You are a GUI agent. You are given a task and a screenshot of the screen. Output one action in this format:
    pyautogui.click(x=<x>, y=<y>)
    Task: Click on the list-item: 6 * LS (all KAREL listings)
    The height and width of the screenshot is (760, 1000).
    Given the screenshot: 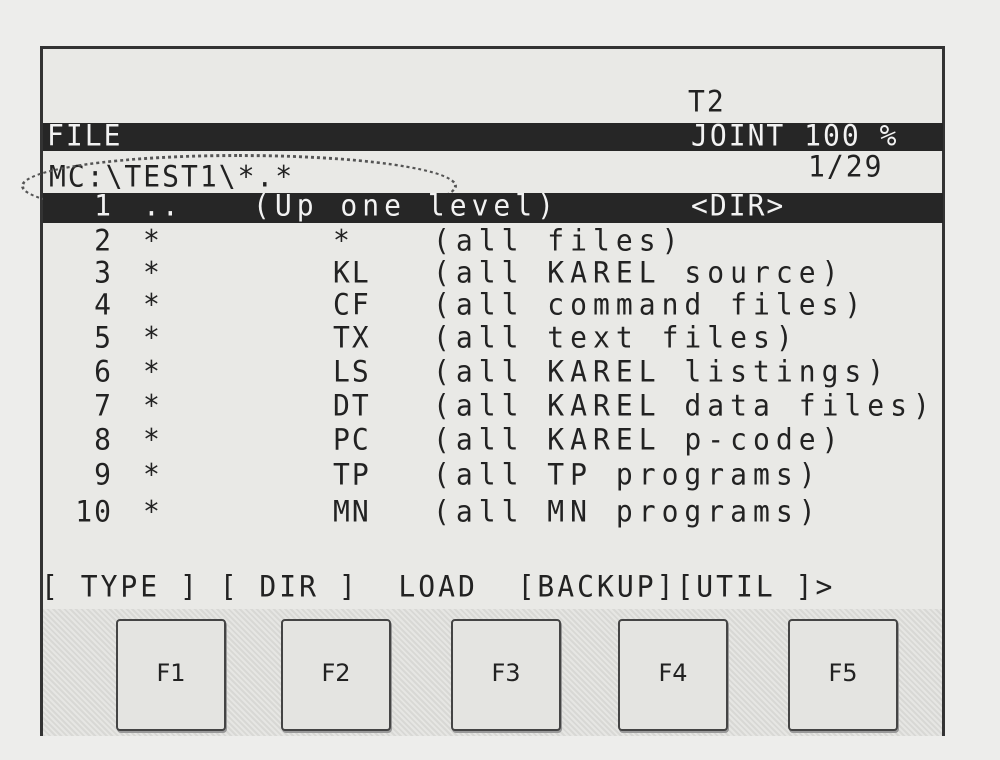 What is the action you would take?
    pyautogui.click(x=493, y=371)
    